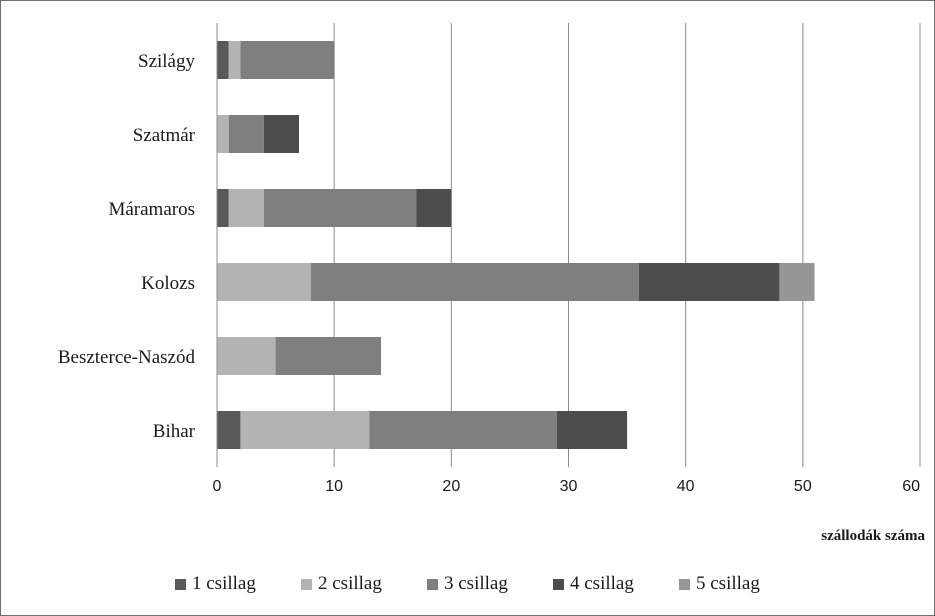 The image size is (935, 616). What do you see at coordinates (164, 135) in the screenshot?
I see `category-label: Szatmár` at bounding box center [164, 135].